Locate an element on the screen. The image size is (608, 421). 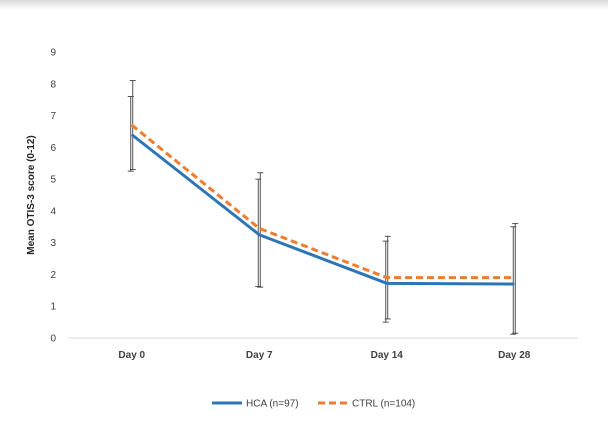
legend-label: CTRL (n=104) is located at coordinates (383, 404).